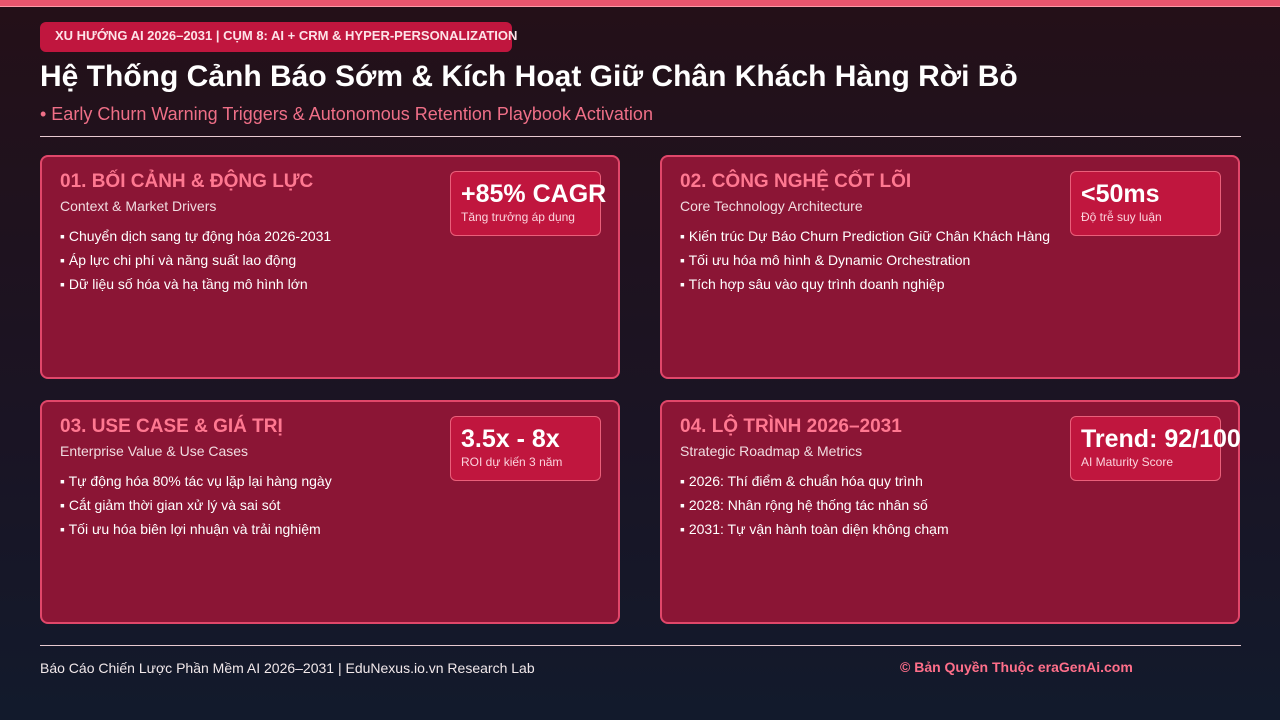 The image size is (1280, 720). I want to click on badge: 3.5x - 8x ROI dự kiến 3 năm, so click(525, 448).